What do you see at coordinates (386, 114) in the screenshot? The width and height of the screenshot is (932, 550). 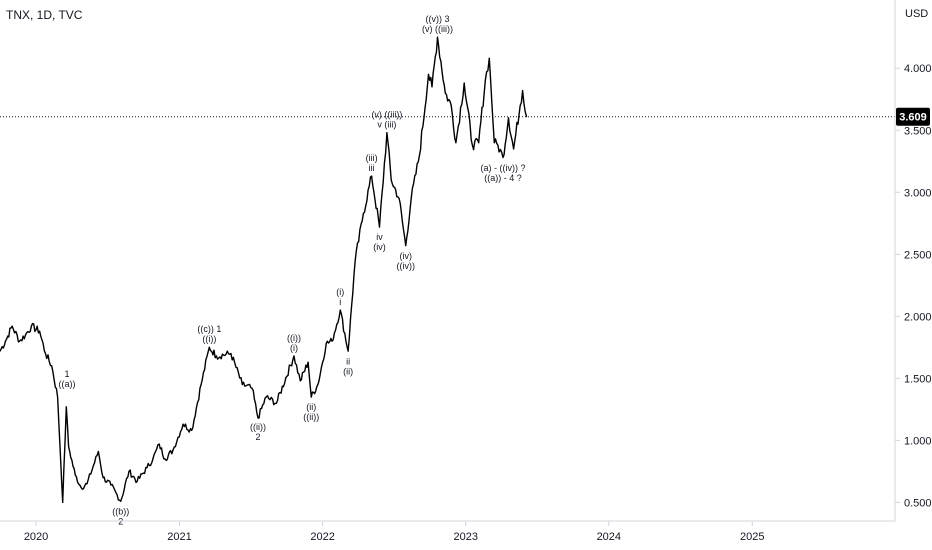 I see `wave-label: (v) ((iii))` at bounding box center [386, 114].